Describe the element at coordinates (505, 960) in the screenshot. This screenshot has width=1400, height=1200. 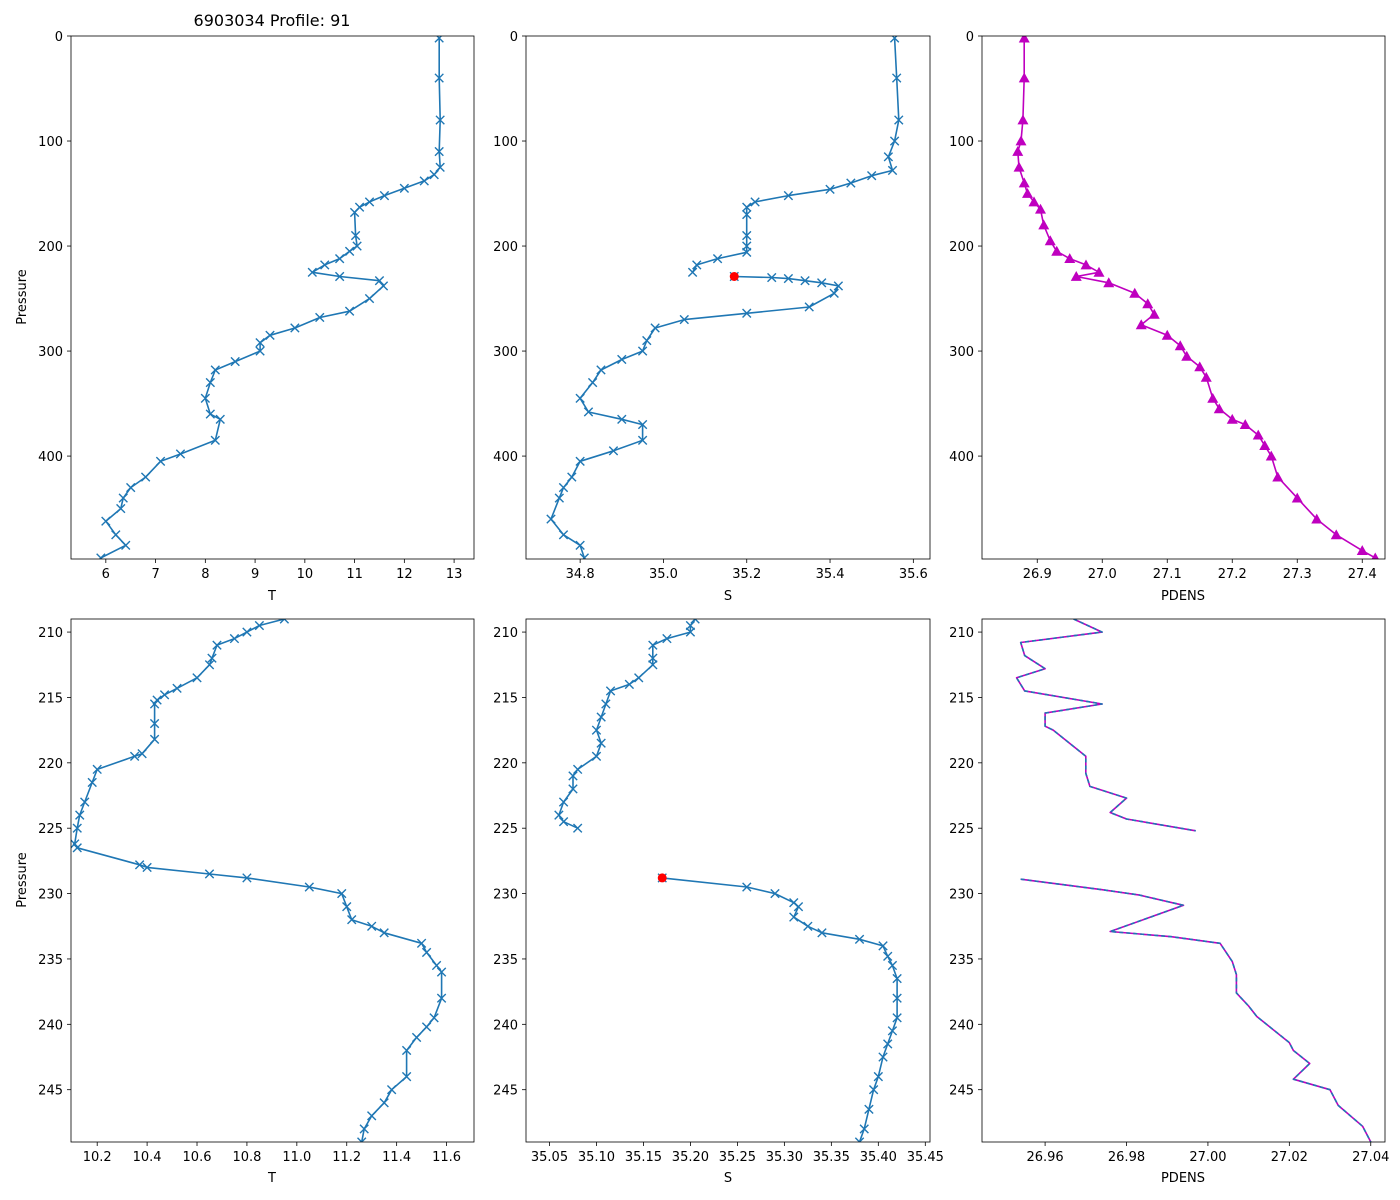
I see `y-tick-label: 235` at that location.